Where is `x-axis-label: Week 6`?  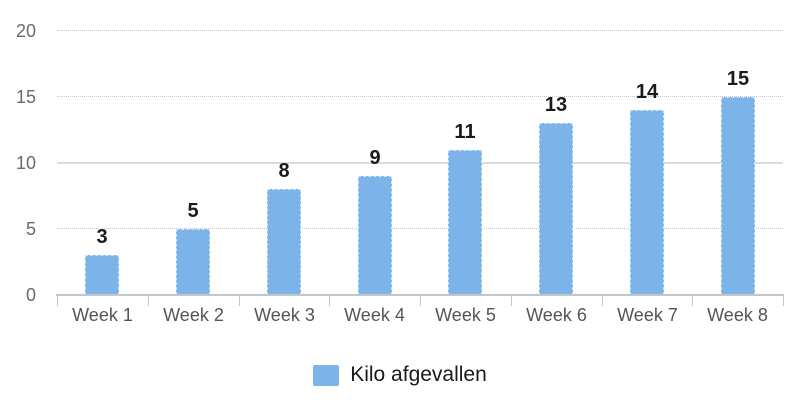 x-axis-label: Week 6 is located at coordinates (556, 315).